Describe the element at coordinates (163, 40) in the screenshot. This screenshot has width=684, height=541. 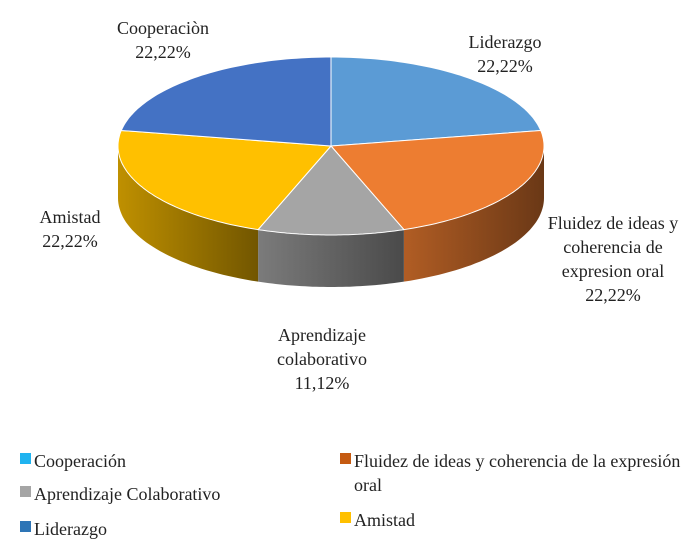
I see `data-label: Cooperaciòn 22,22%` at that location.